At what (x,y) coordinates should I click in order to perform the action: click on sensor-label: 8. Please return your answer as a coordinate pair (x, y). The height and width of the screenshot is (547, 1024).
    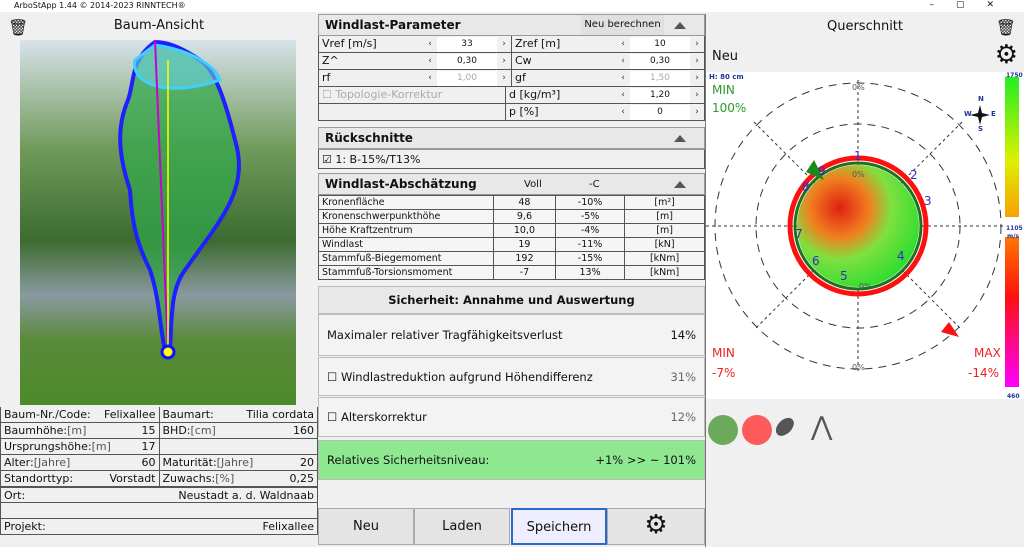
    Looking at the image, I should click on (806, 187).